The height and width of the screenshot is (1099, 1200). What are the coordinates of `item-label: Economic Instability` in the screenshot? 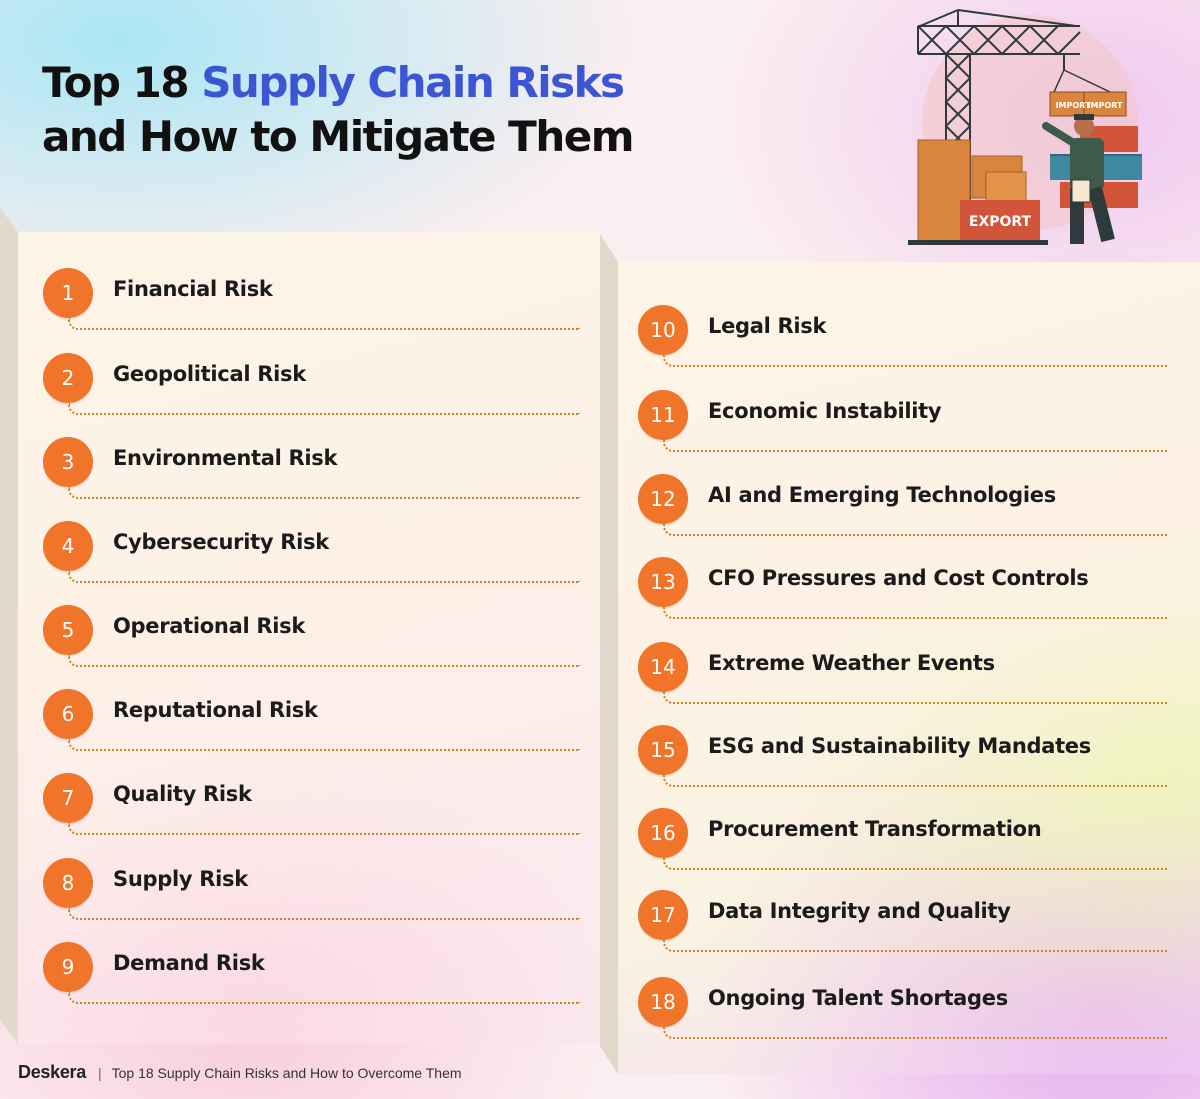 It's located at (825, 411).